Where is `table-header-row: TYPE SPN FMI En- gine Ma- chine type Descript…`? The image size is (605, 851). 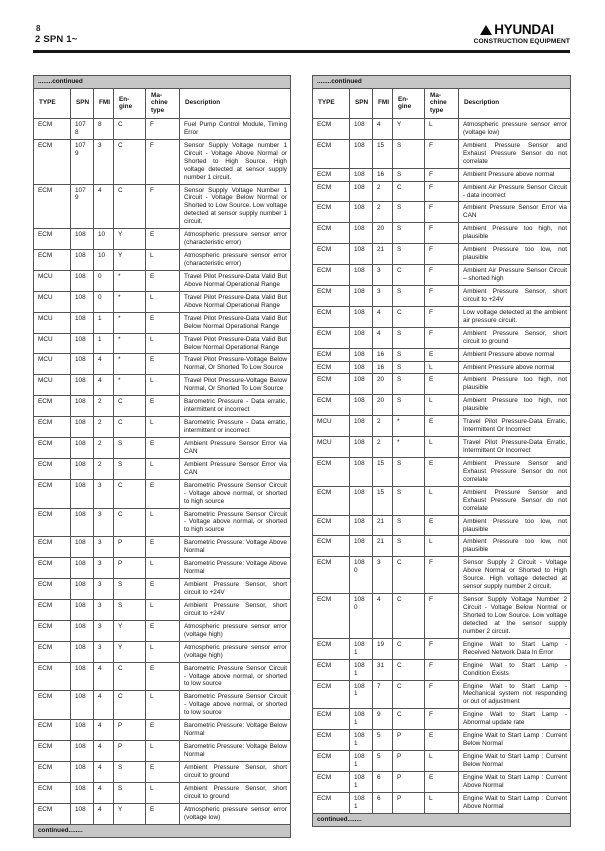 table-header-row: TYPE SPN FMI En- gine Ma- chine type Descript… is located at coordinates (441, 103).